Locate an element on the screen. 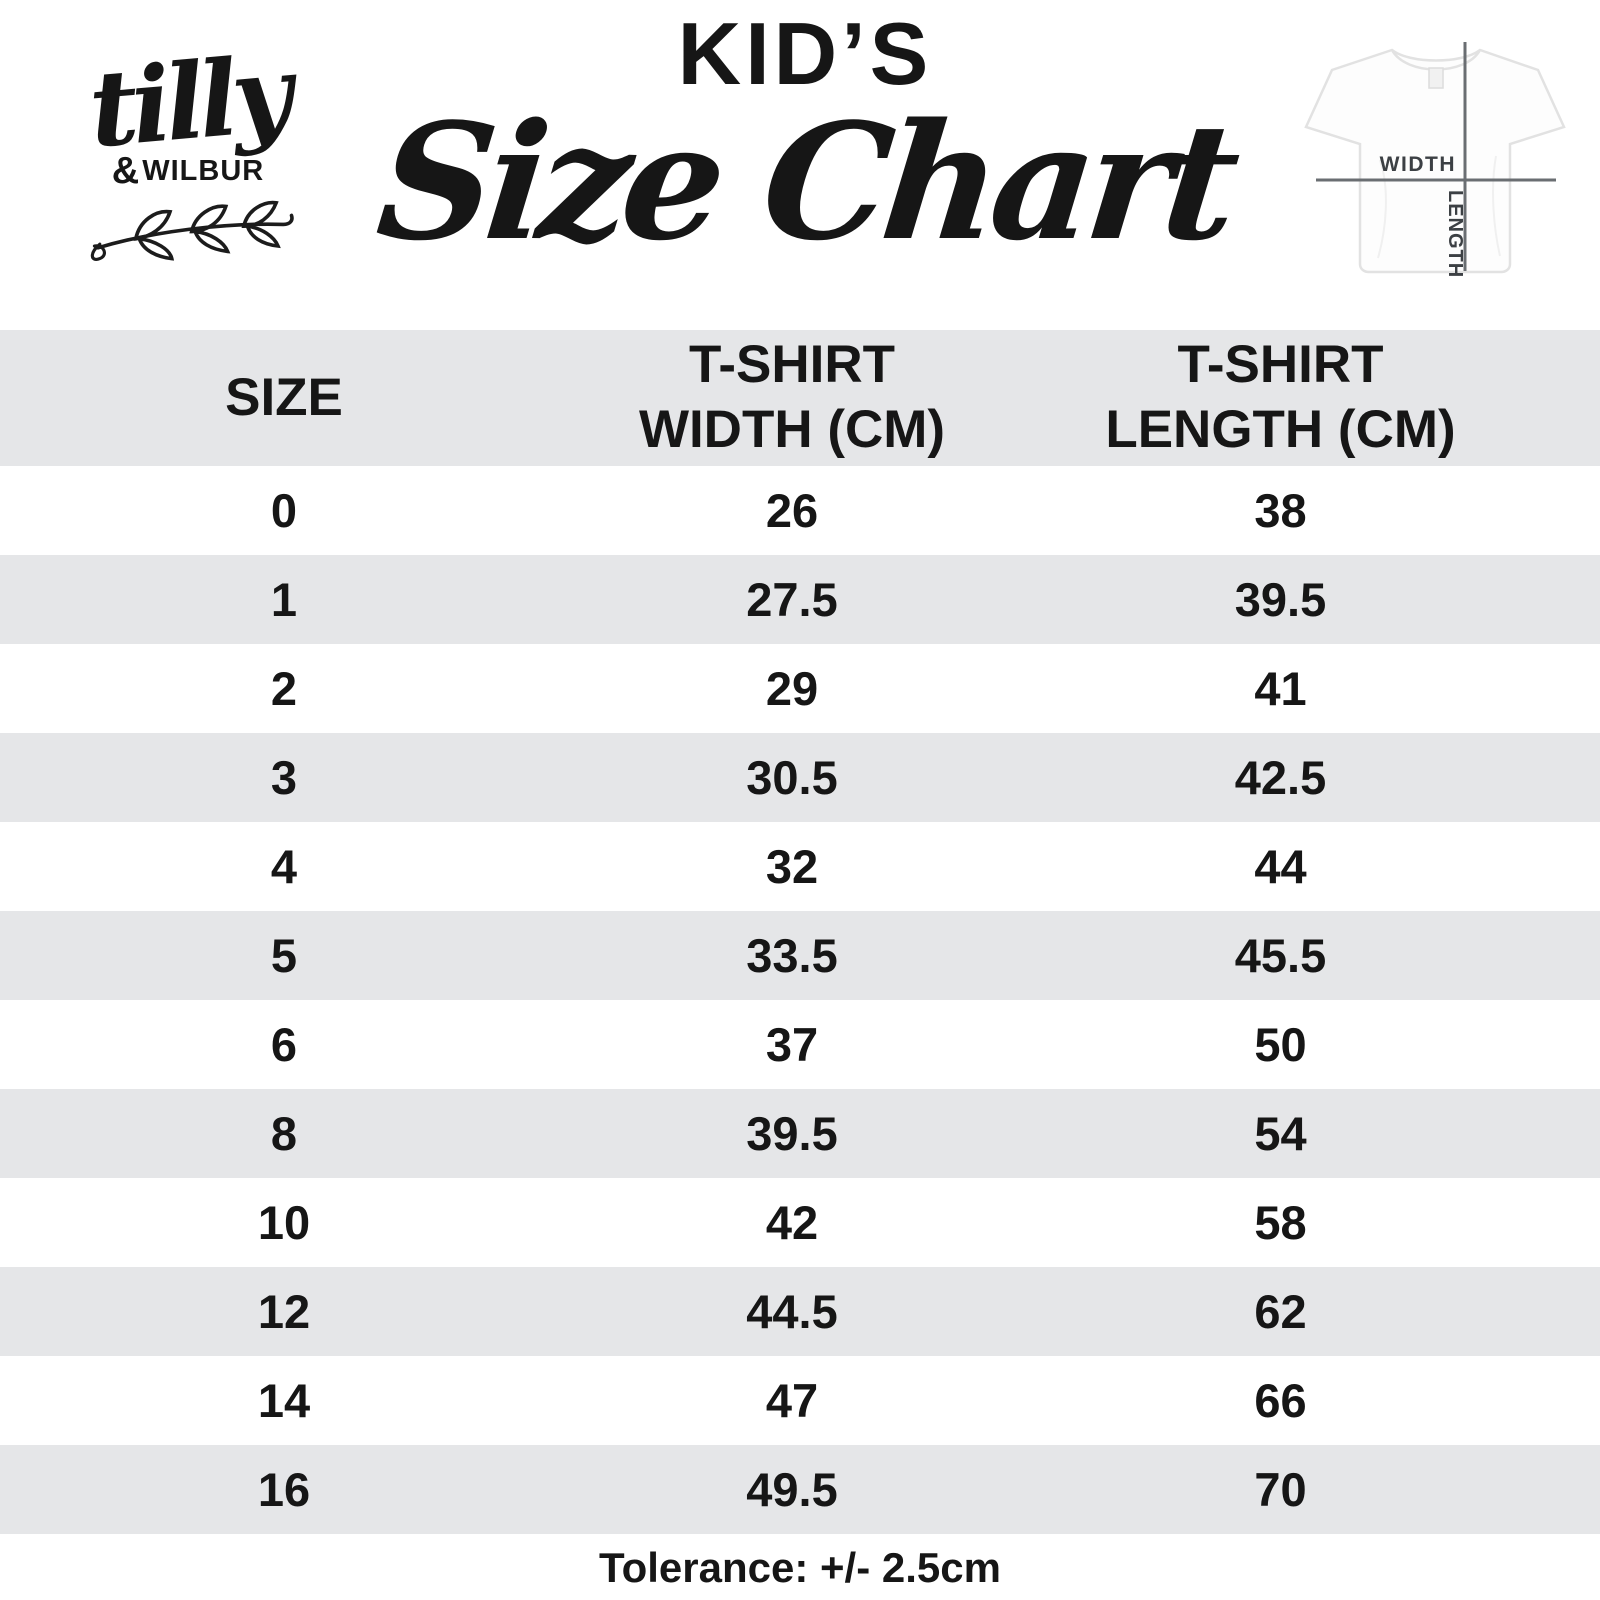  width-cell: 30.5 is located at coordinates (792, 777).